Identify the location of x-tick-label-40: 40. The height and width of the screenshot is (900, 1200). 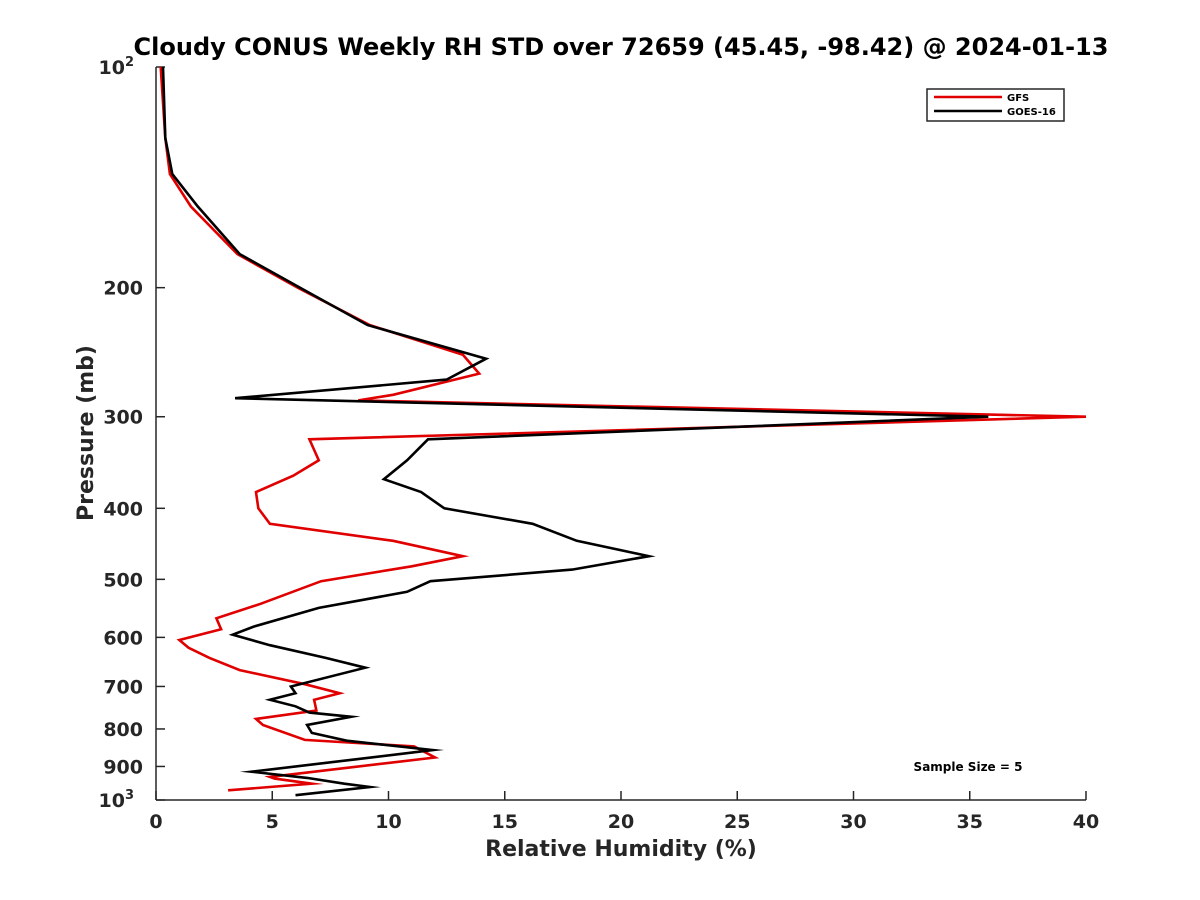
(1086, 822).